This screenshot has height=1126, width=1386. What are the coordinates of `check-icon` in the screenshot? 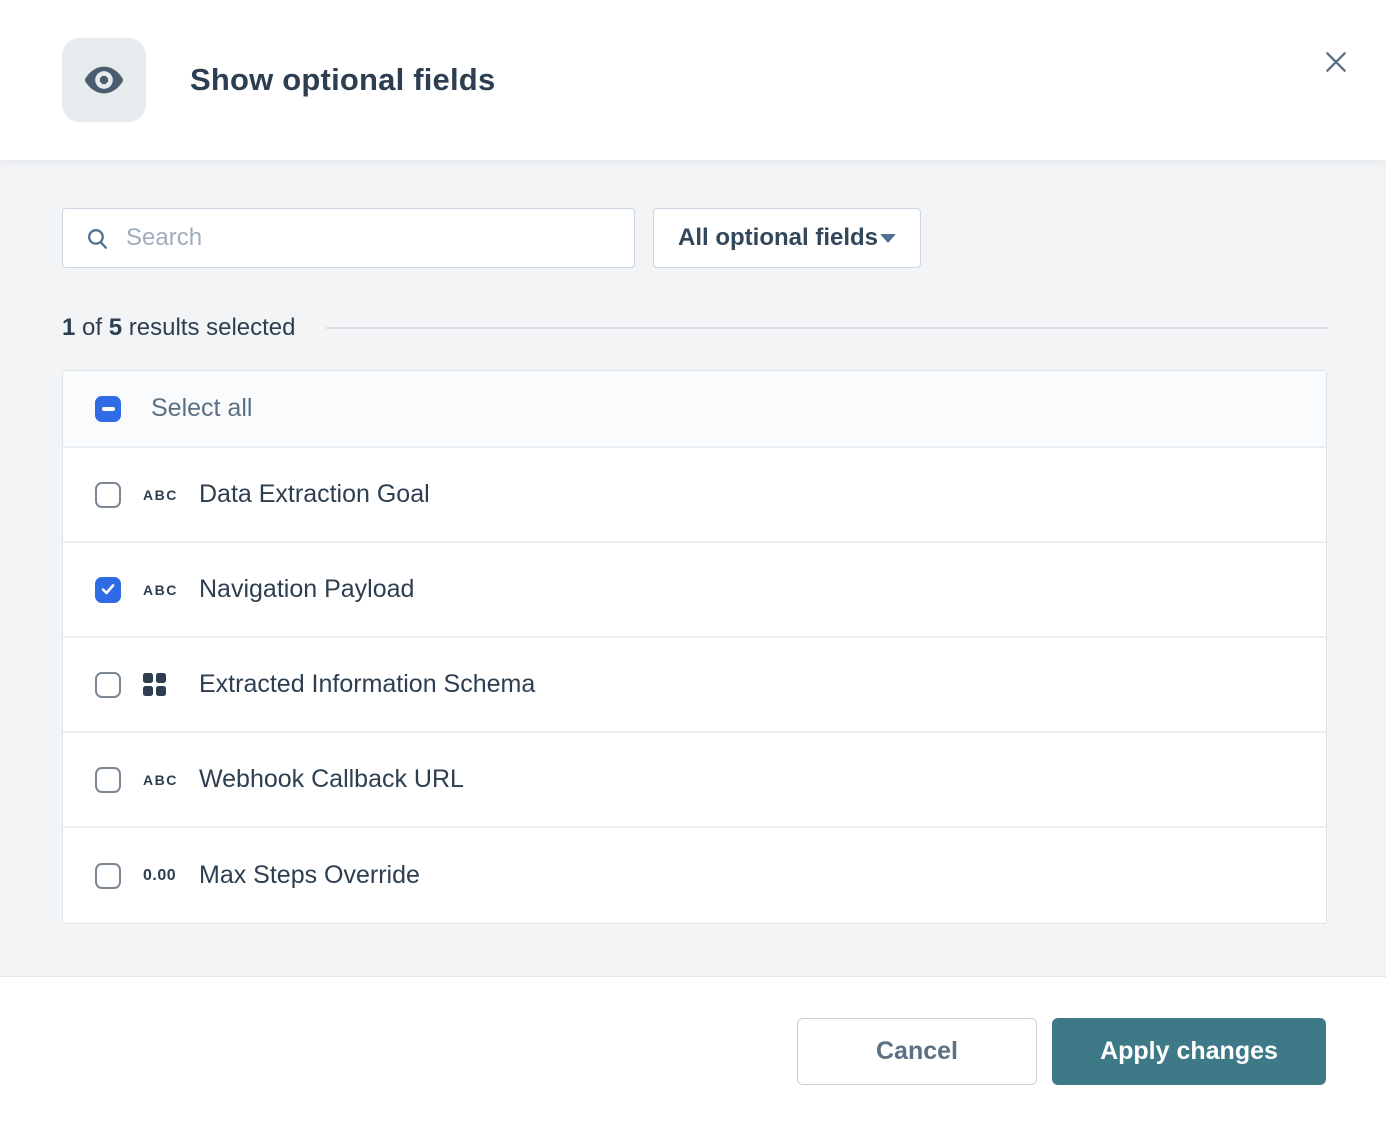 It's located at (108, 588).